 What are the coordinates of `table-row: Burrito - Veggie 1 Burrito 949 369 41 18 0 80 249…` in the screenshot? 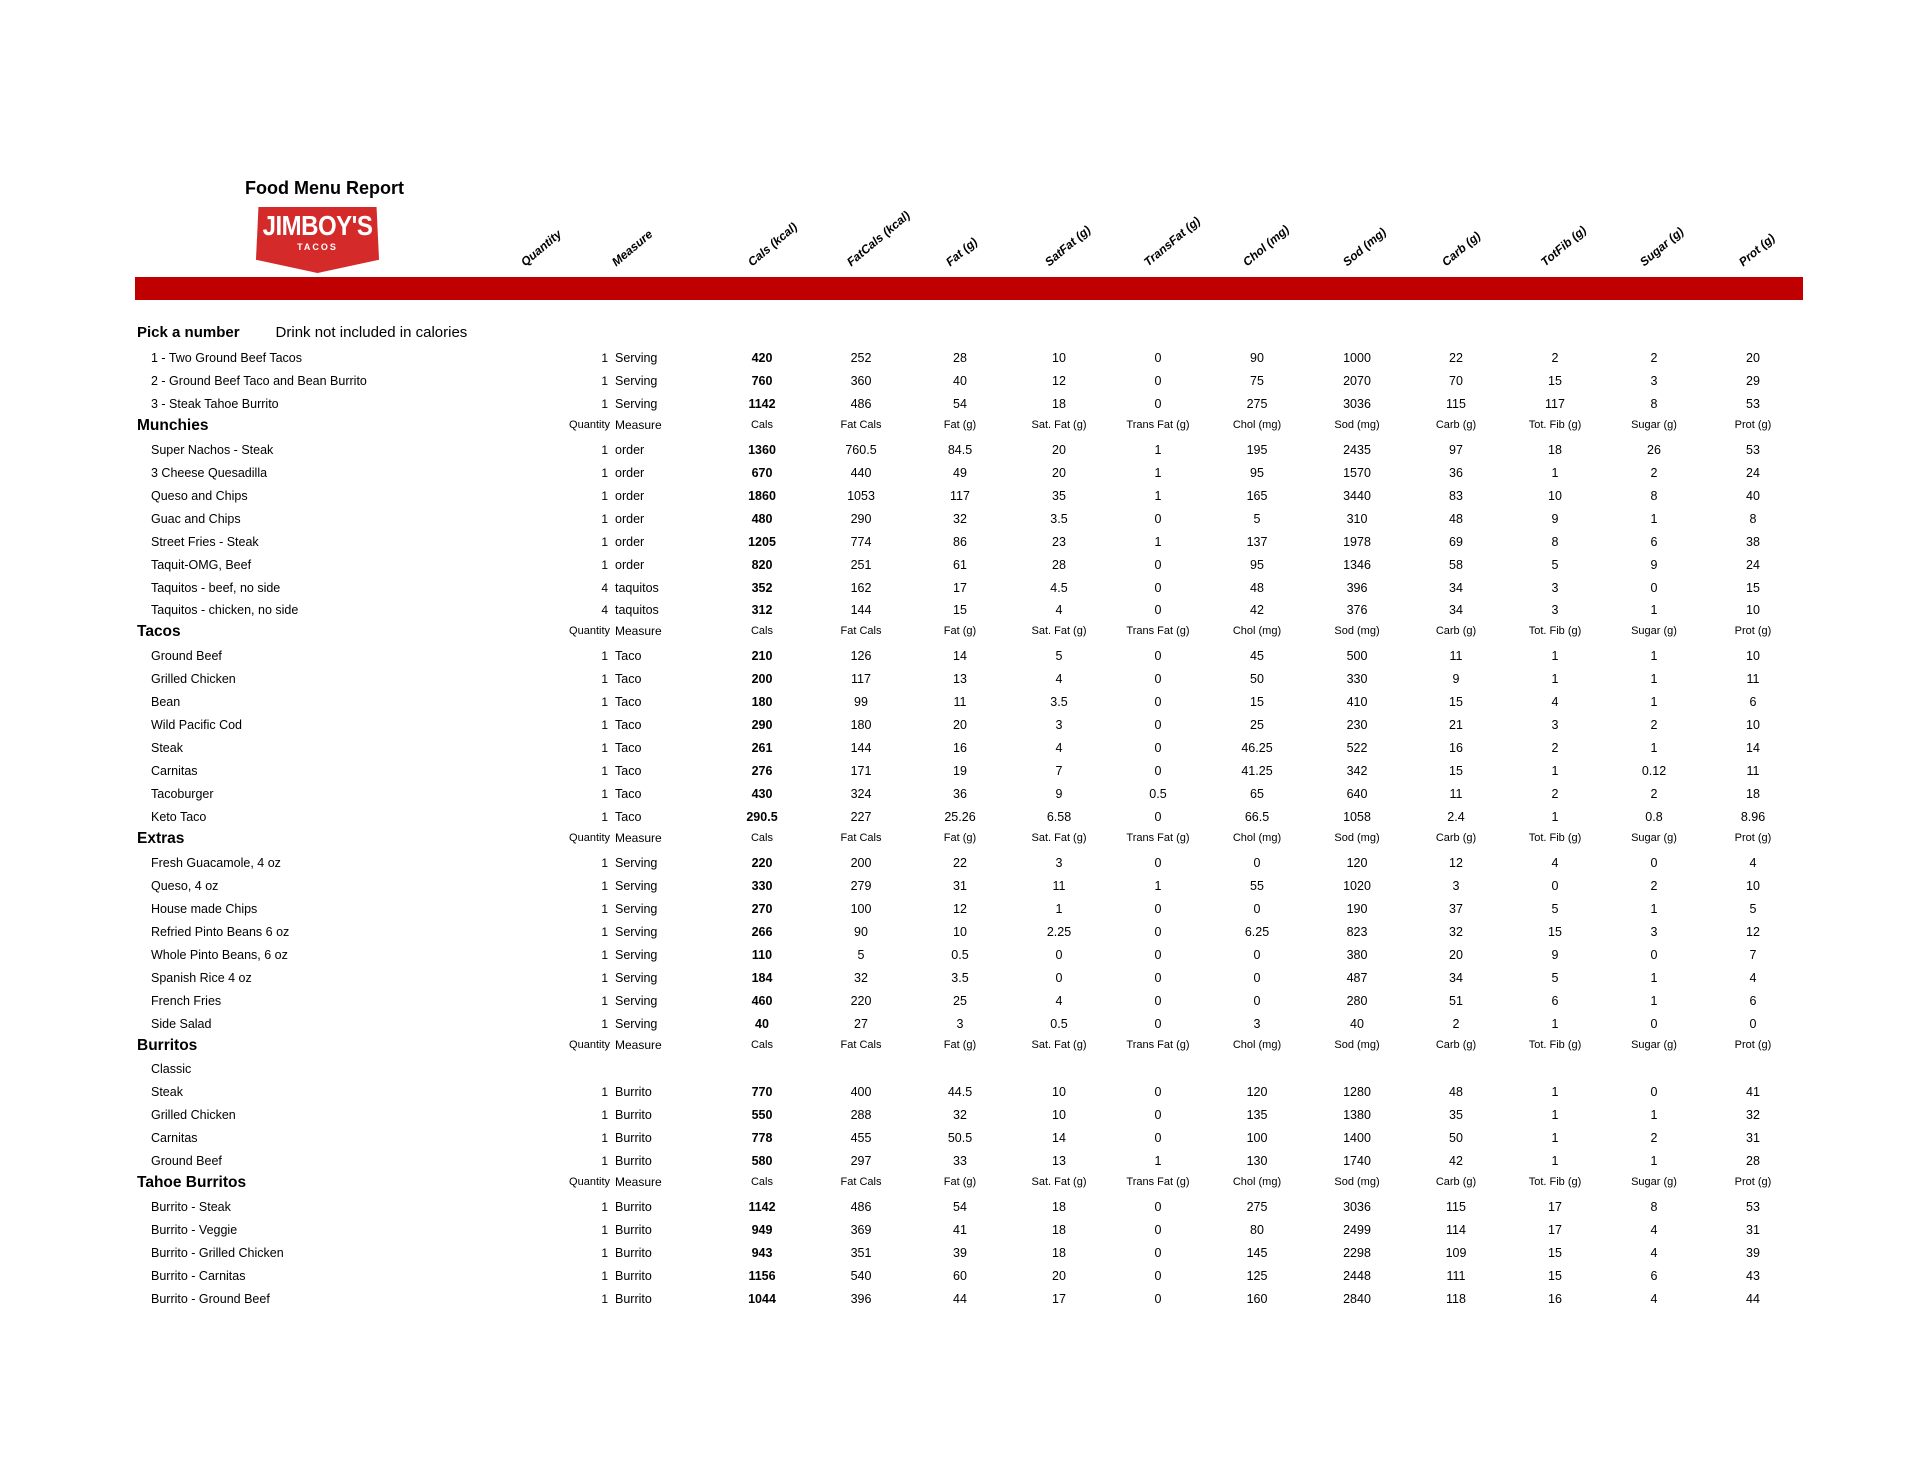 It's located at (960, 1230).